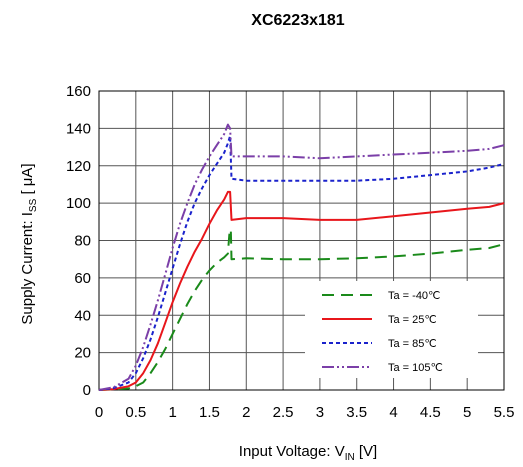 This screenshot has width=523, height=467. What do you see at coordinates (82, 241) in the screenshot?
I see `y-tick-label: 80` at bounding box center [82, 241].